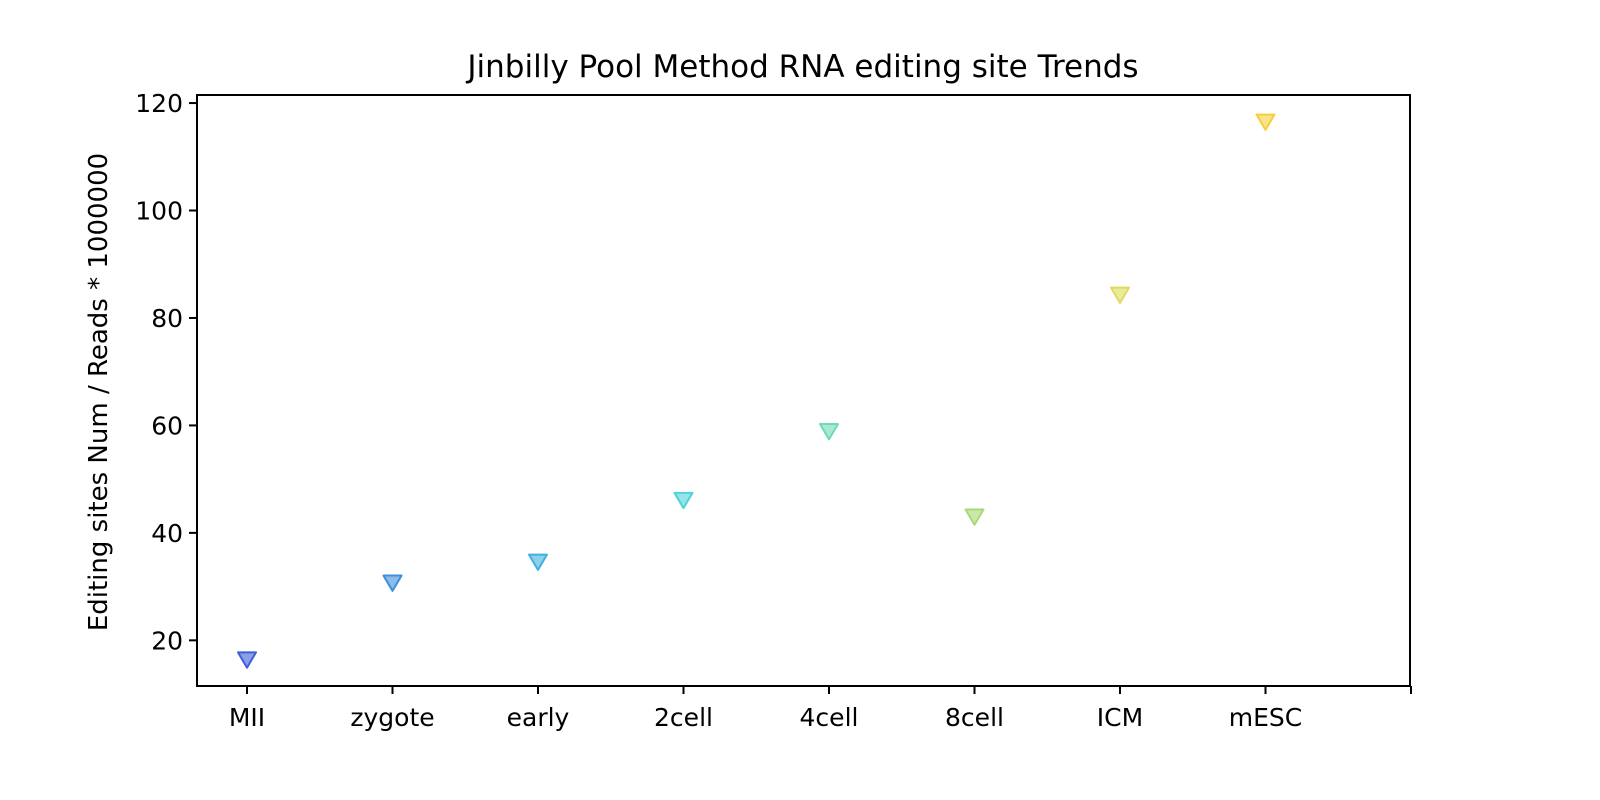 Image resolution: width=1600 pixels, height=800 pixels. Describe the element at coordinates (99, 392) in the screenshot. I see `y-axis-label: Editing sites Num / Reads * 1000000` at that location.